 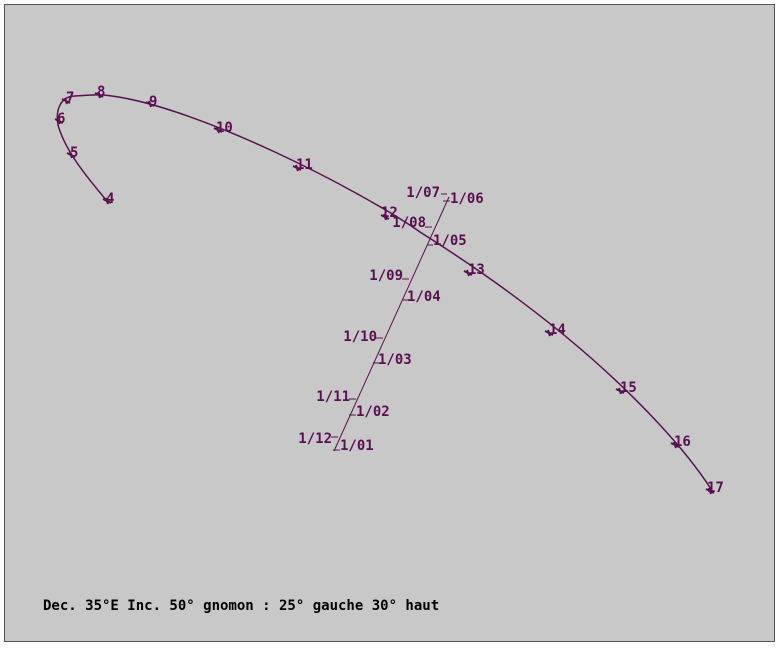 What do you see at coordinates (409, 223) in the screenshot?
I see `date-label: 1/08` at bounding box center [409, 223].